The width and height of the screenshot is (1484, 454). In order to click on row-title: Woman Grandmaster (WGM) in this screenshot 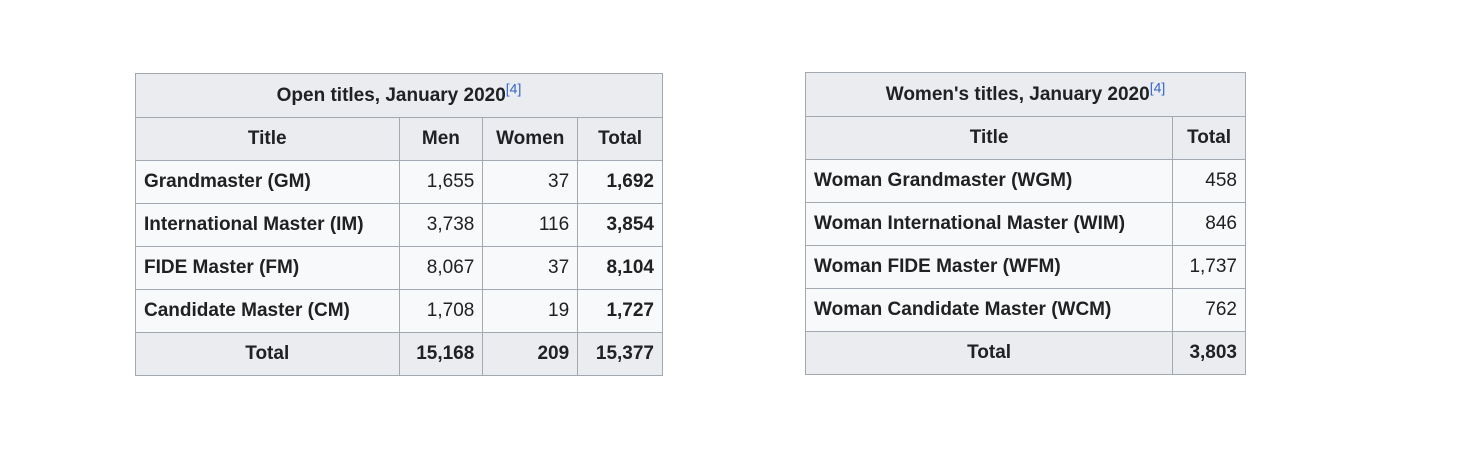, I will do `click(989, 181)`.